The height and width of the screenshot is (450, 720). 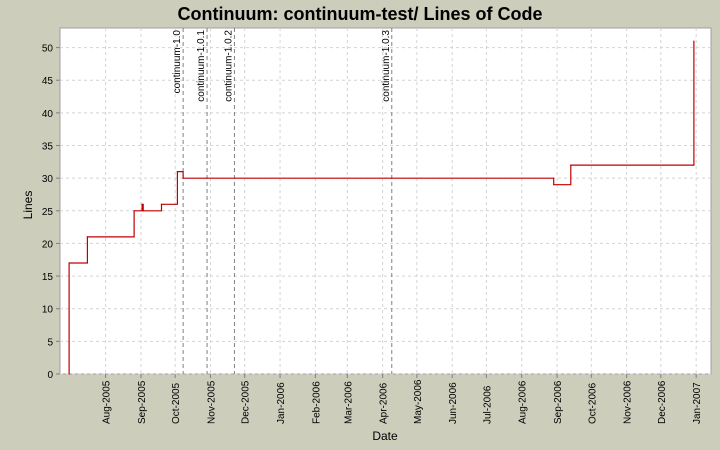 What do you see at coordinates (316, 402) in the screenshot?
I see `x-tick-label: Feb-2006` at bounding box center [316, 402].